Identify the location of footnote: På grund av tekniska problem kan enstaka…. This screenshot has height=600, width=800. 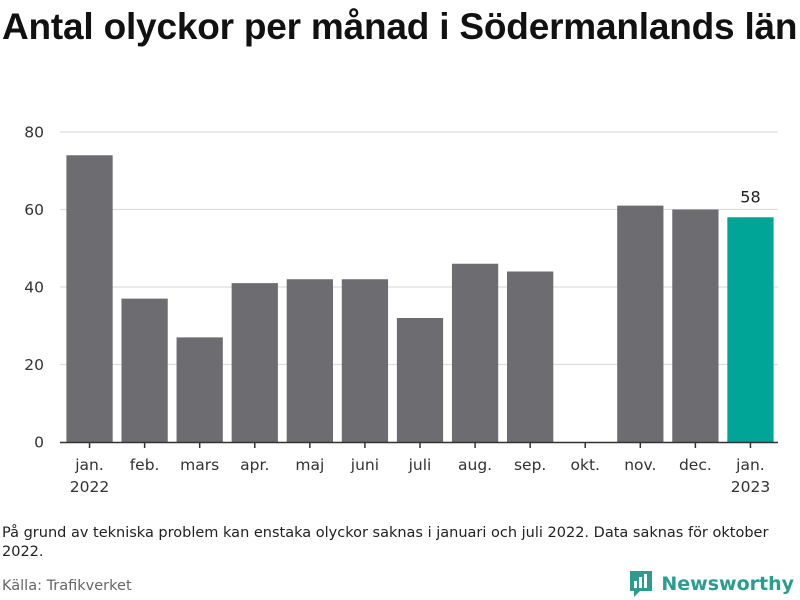
(385, 542).